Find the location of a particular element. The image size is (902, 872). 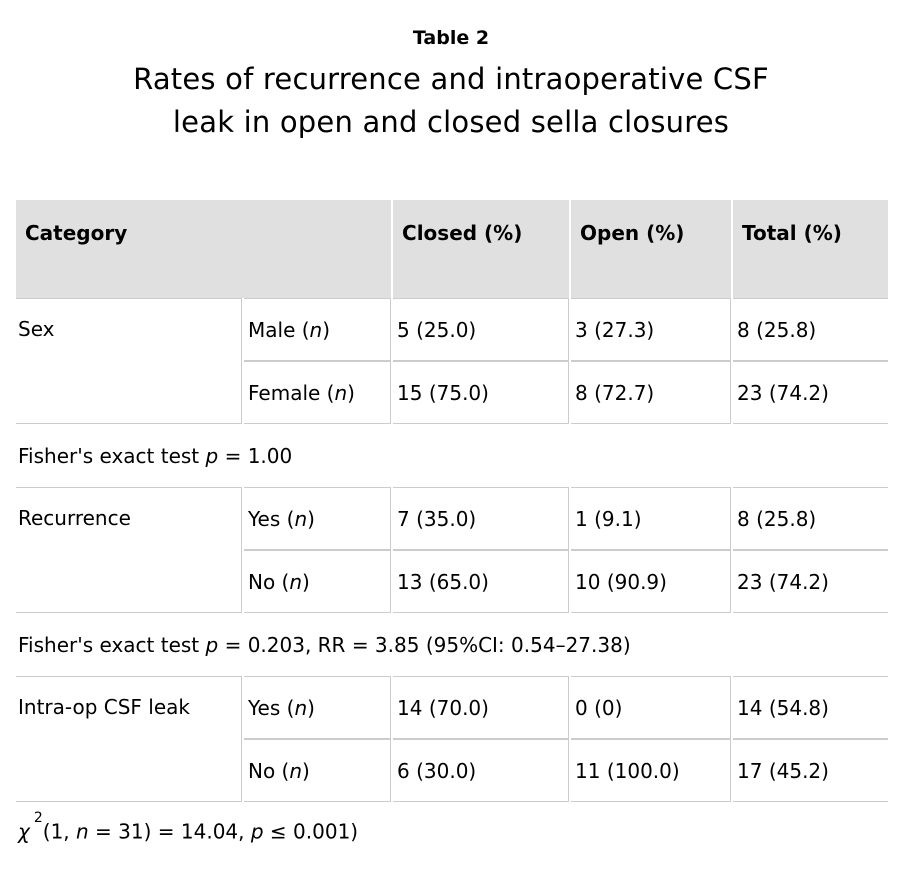

note-n-variable: n is located at coordinates (82, 831).